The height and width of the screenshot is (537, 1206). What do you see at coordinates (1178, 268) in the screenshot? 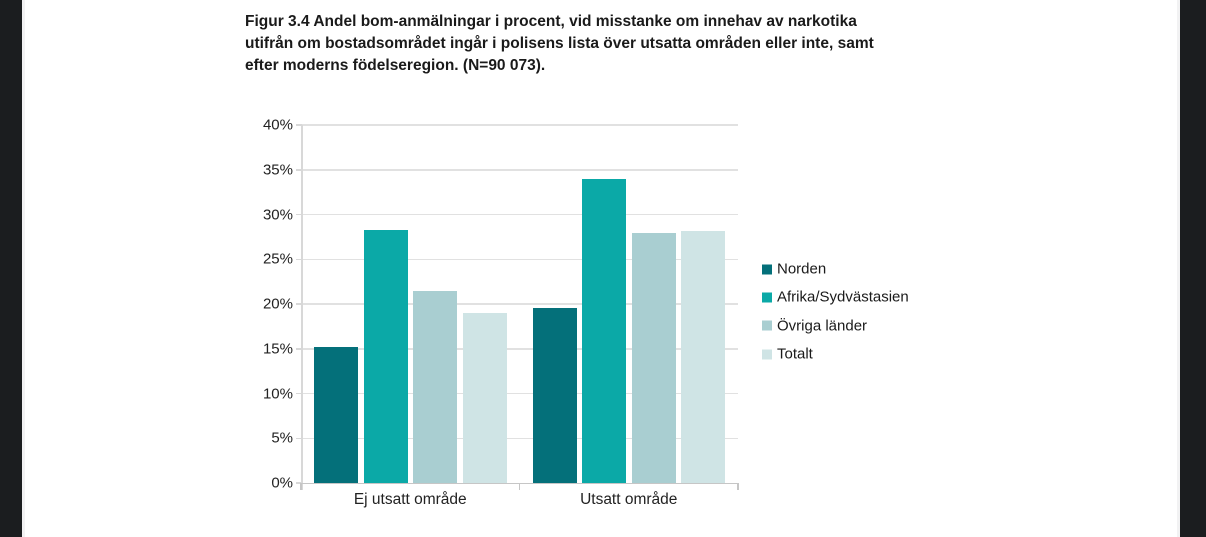
I see `right-page-edge` at bounding box center [1178, 268].